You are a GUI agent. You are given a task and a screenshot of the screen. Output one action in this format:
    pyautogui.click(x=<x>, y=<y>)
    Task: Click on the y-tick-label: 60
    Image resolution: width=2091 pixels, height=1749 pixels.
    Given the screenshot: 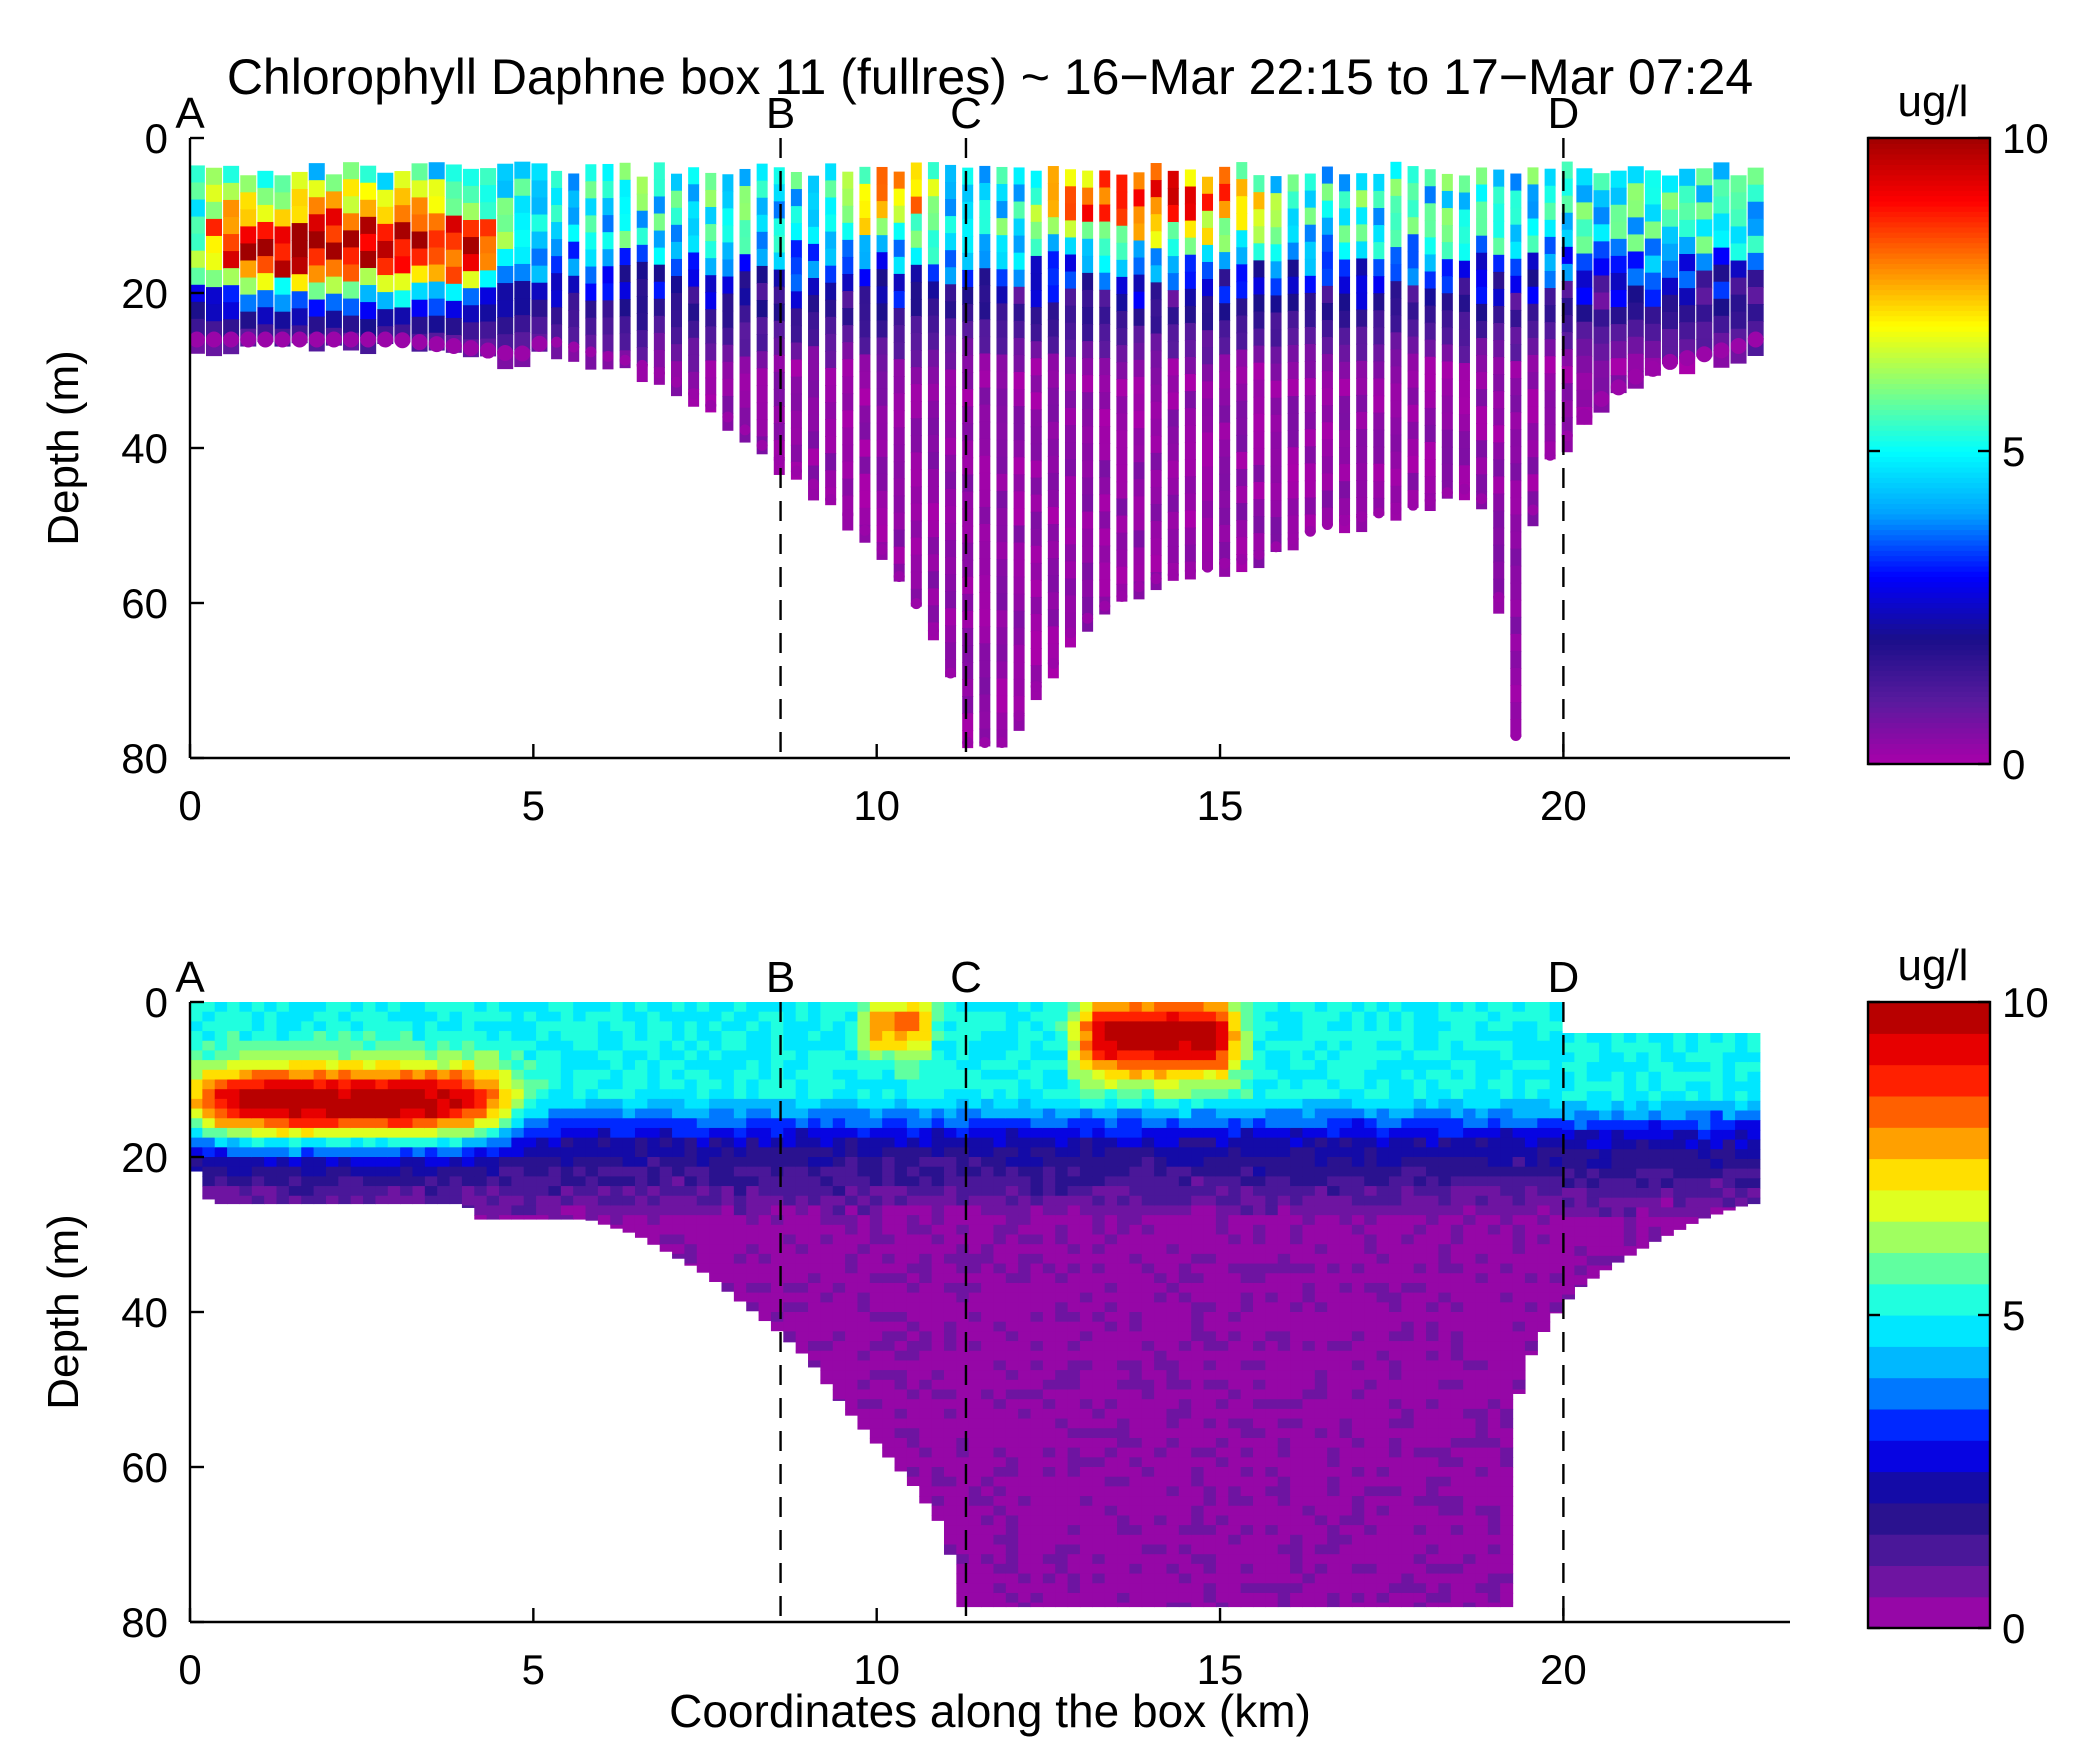 What is the action you would take?
    pyautogui.click(x=144, y=603)
    